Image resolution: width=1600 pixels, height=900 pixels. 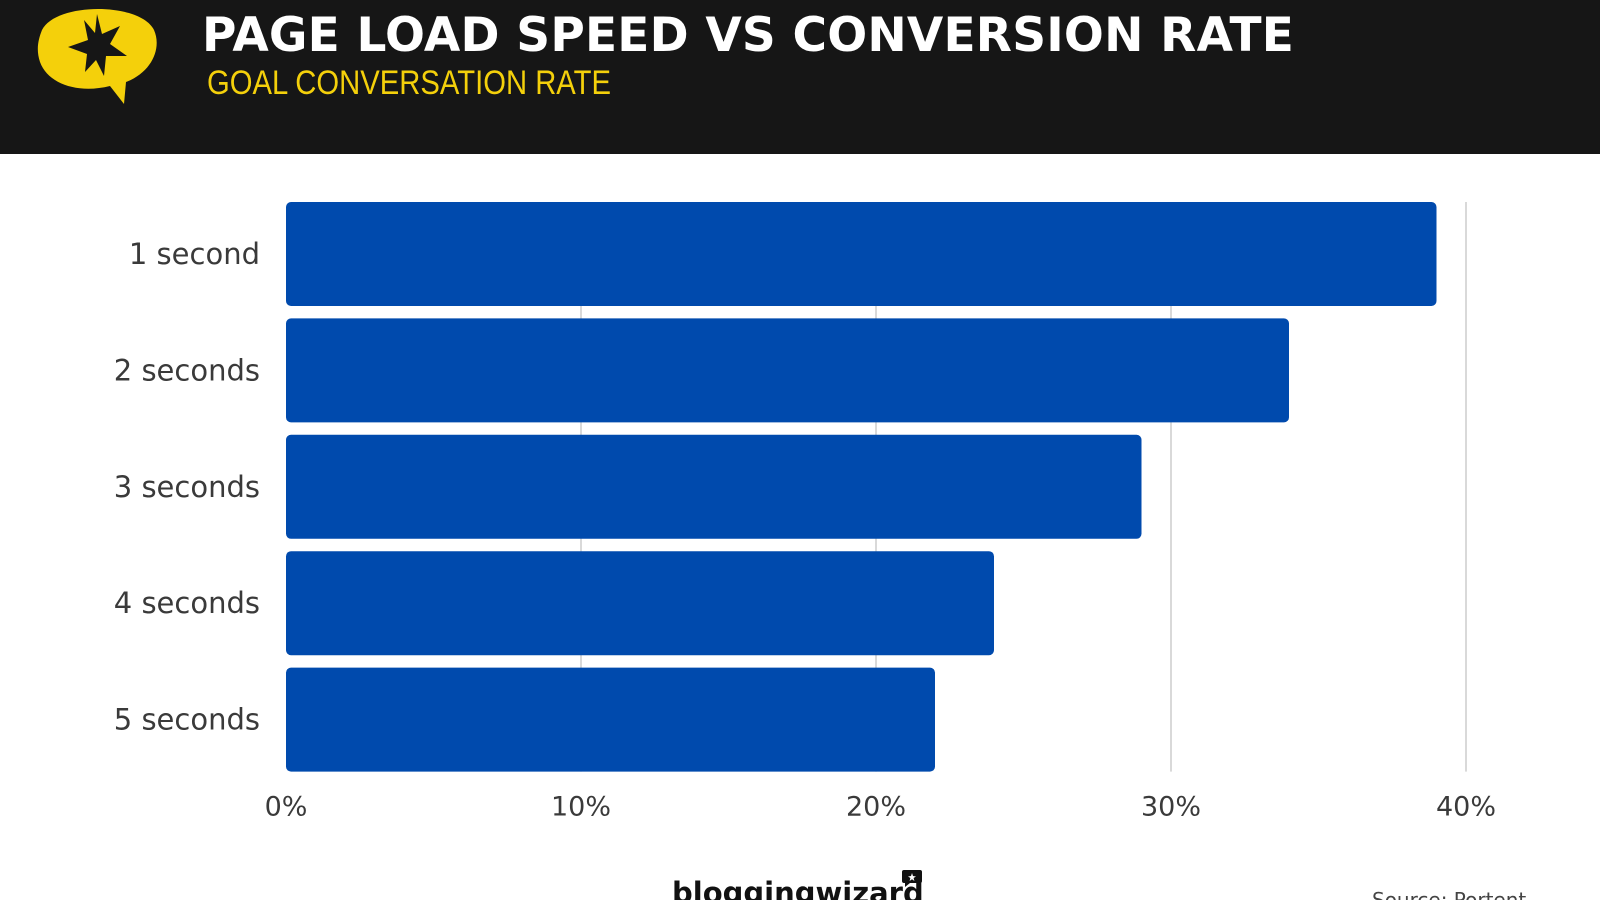 I want to click on category-label: 5 seconds, so click(x=187, y=720).